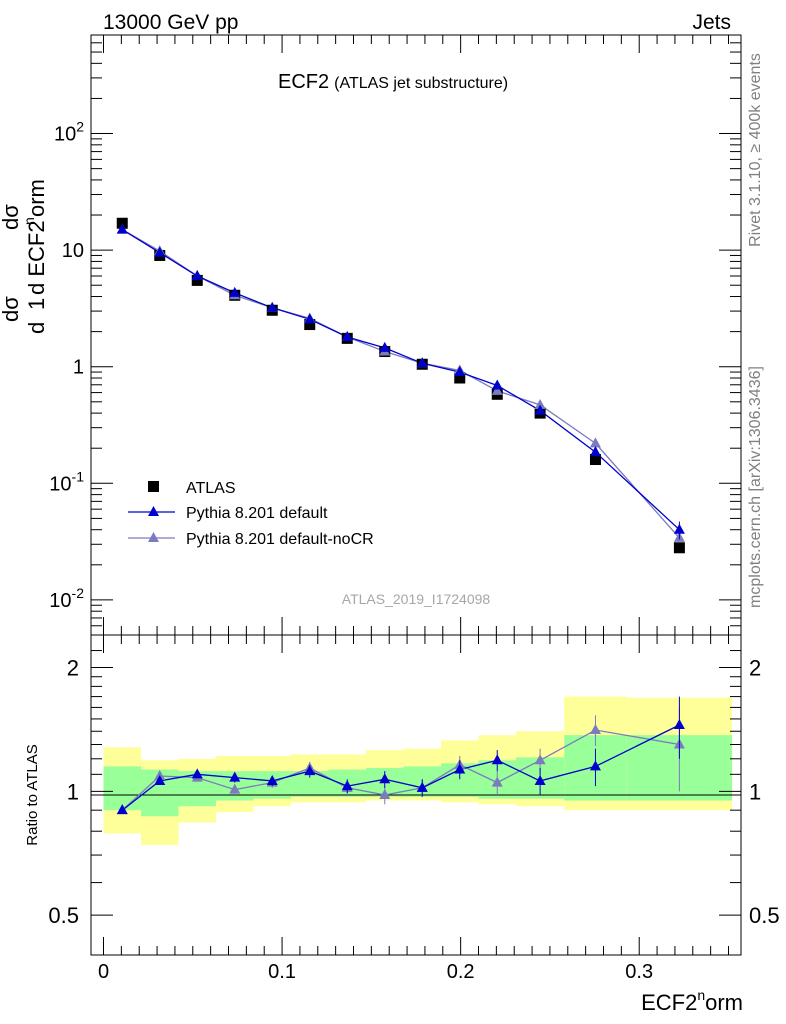 This screenshot has width=786, height=1024. Describe the element at coordinates (36, 198) in the screenshot. I see `y-axis-label-orm: orm` at that location.